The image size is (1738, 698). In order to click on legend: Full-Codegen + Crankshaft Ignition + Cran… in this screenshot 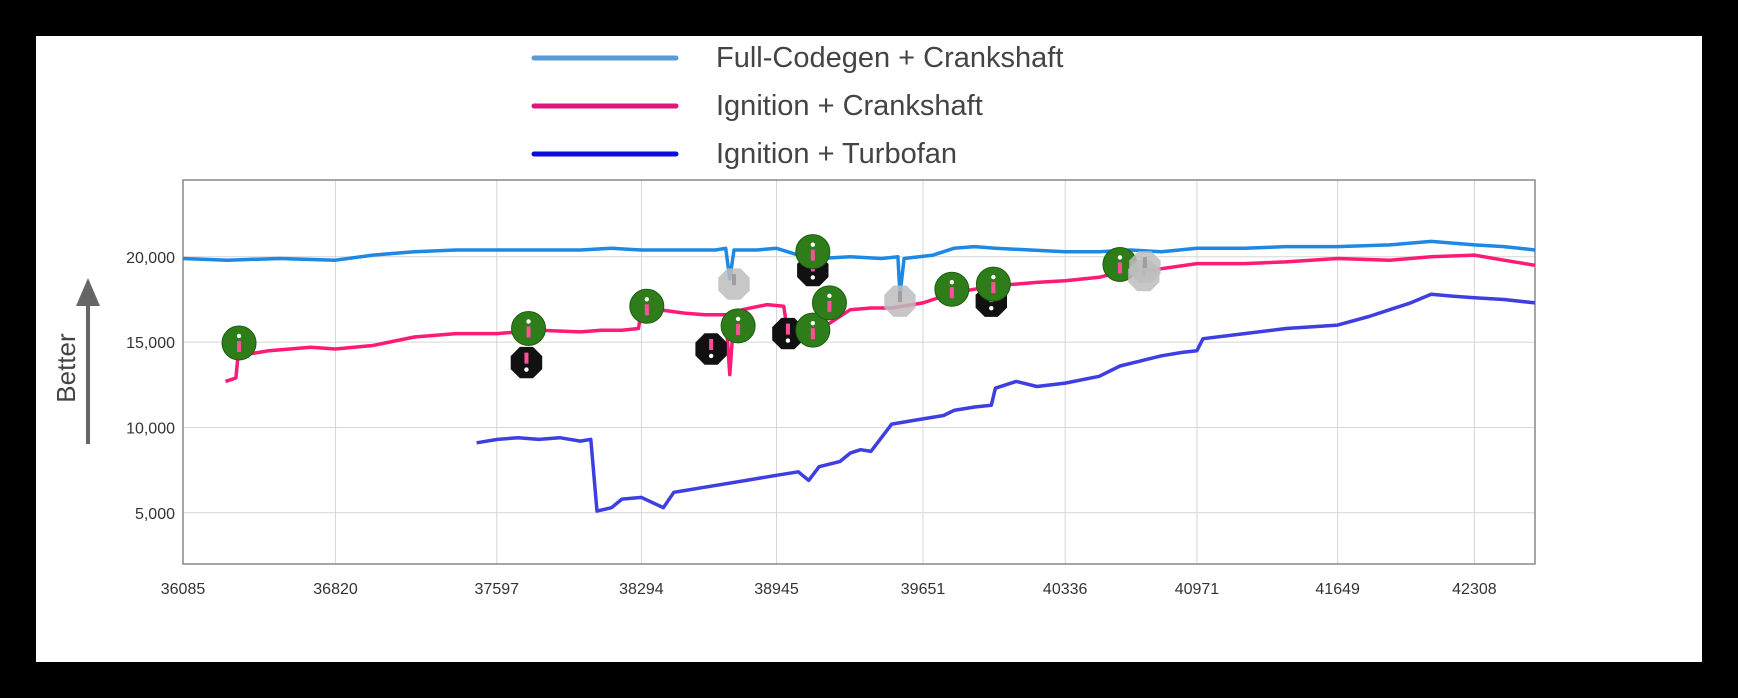, I will do `click(797, 106)`.